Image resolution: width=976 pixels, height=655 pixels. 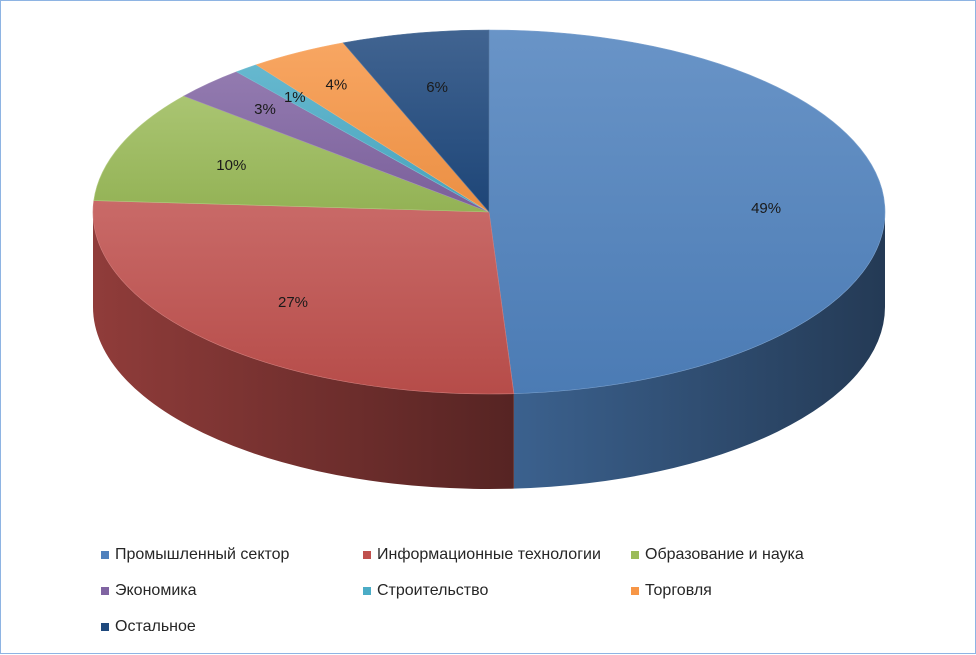 What do you see at coordinates (337, 84) in the screenshot?
I see `data-label-trade: 4%` at bounding box center [337, 84].